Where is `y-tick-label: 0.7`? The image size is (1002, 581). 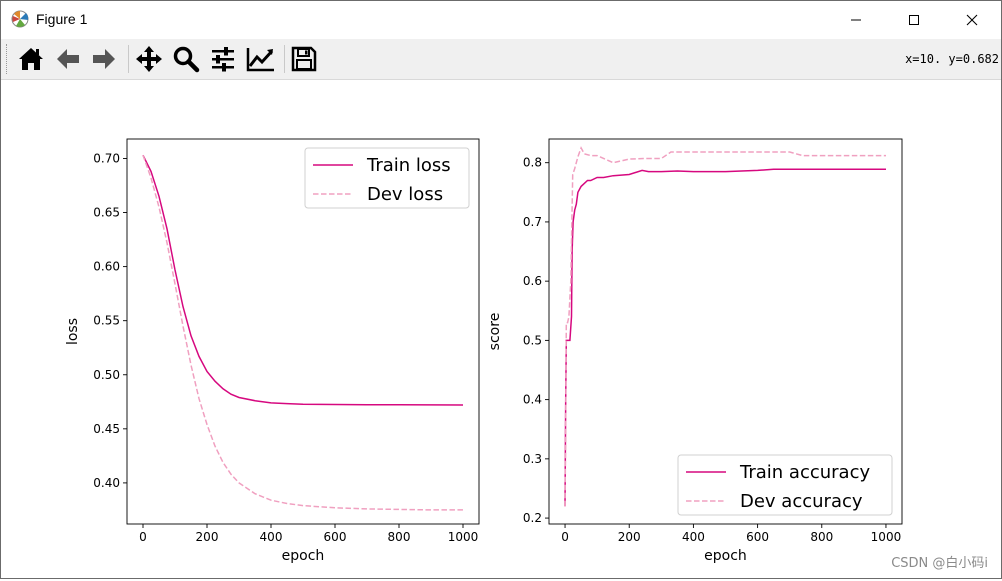
y-tick-label: 0.7 is located at coordinates (532, 222).